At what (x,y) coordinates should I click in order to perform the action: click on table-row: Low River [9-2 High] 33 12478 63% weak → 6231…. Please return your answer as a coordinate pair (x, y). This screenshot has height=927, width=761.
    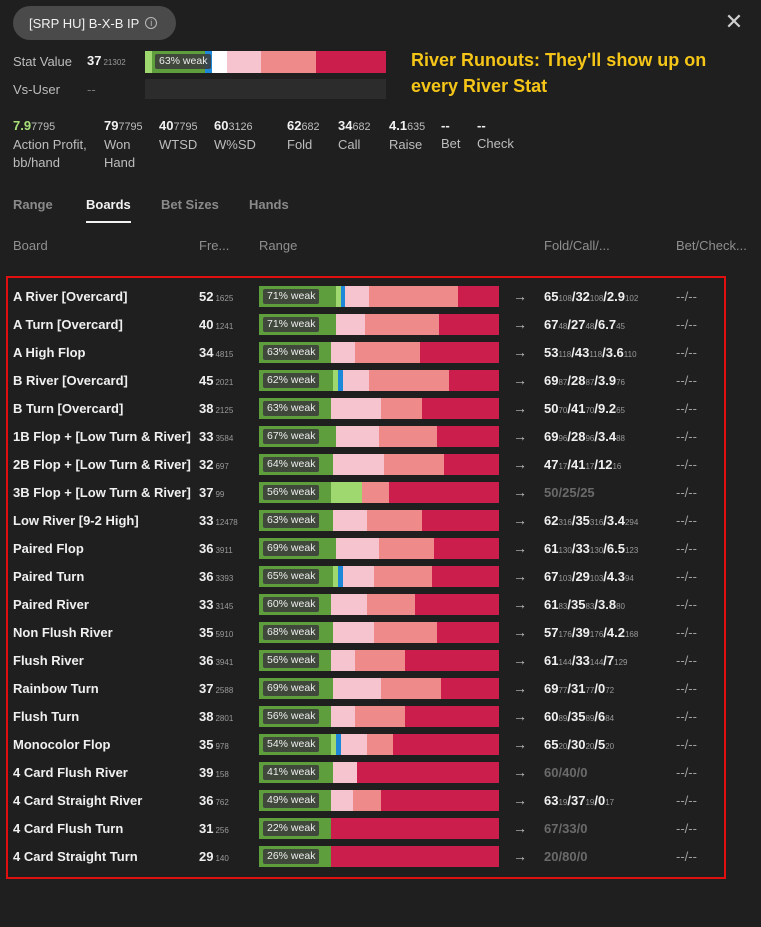
    Looking at the image, I should click on (380, 520).